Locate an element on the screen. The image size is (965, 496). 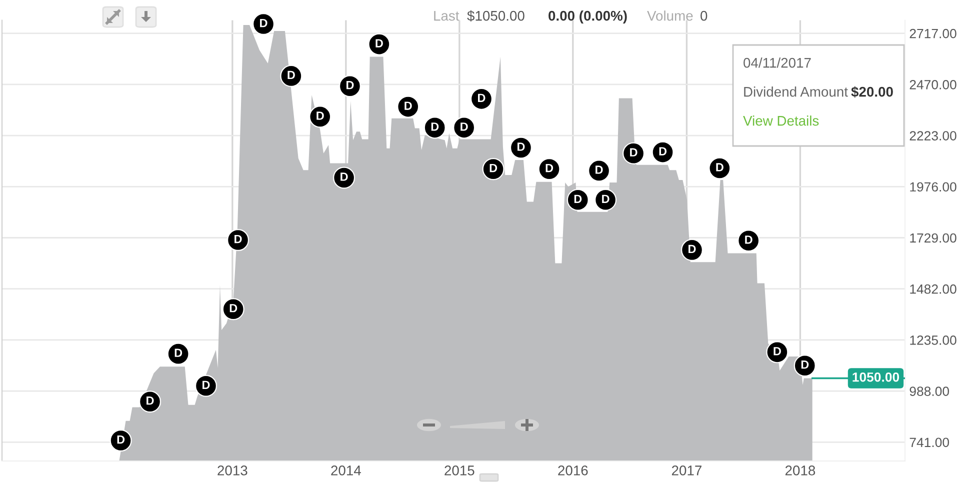
y-tick-label: 2717.00 is located at coordinates (933, 33).